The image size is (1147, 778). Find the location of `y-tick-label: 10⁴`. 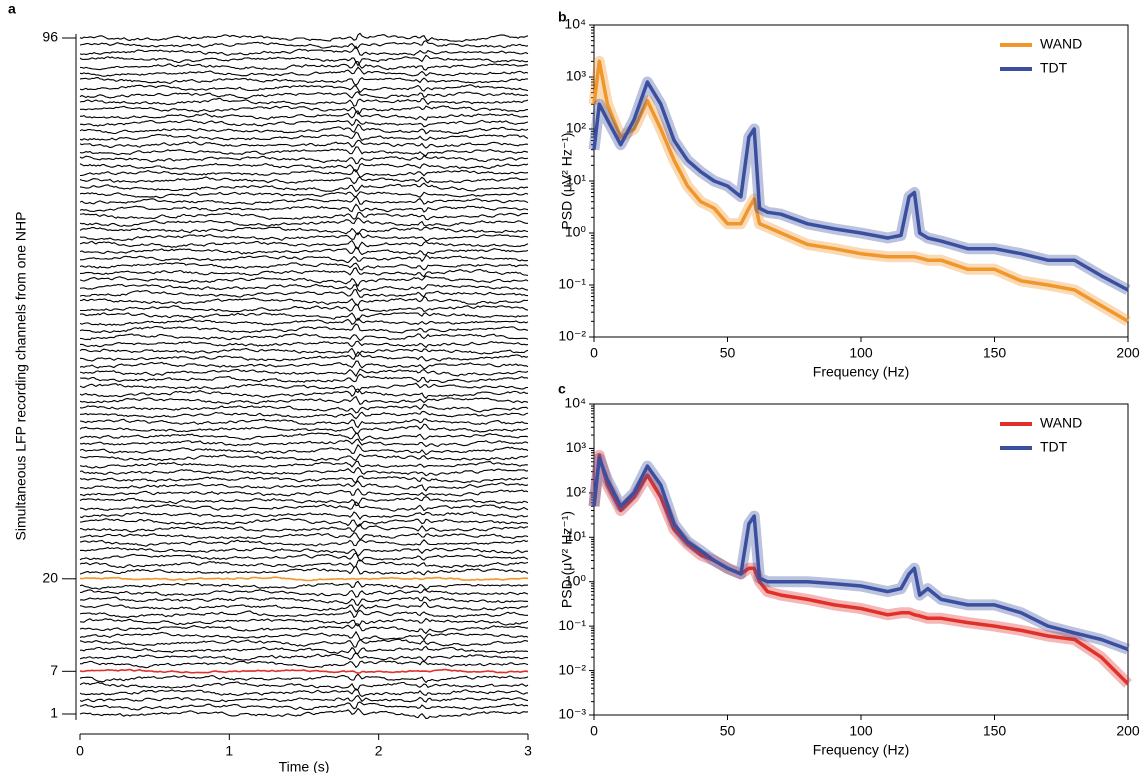

y-tick-label: 10⁴ is located at coordinates (575, 403).